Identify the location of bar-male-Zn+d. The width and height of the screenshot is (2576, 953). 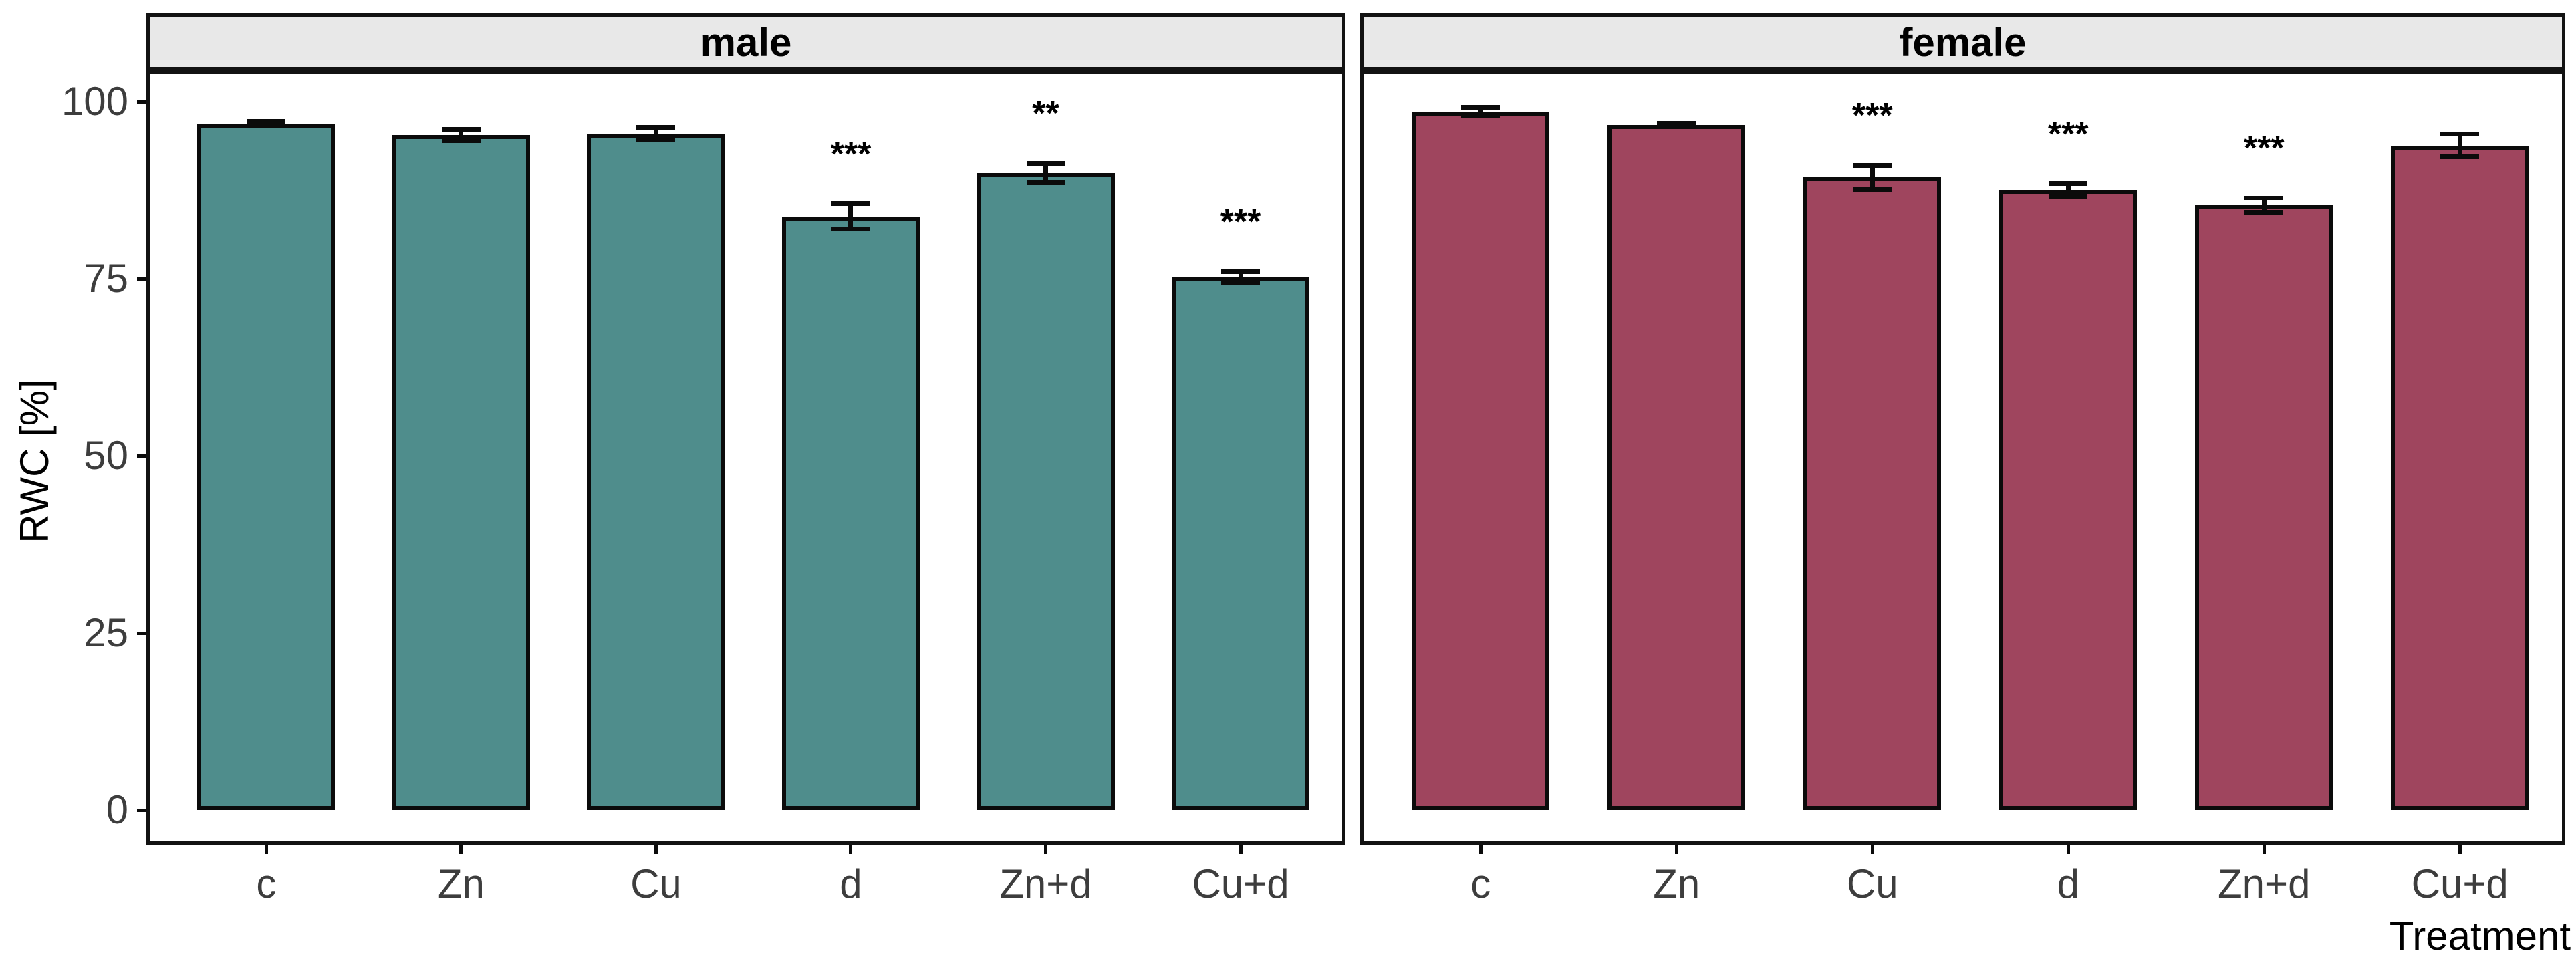
(1046, 491).